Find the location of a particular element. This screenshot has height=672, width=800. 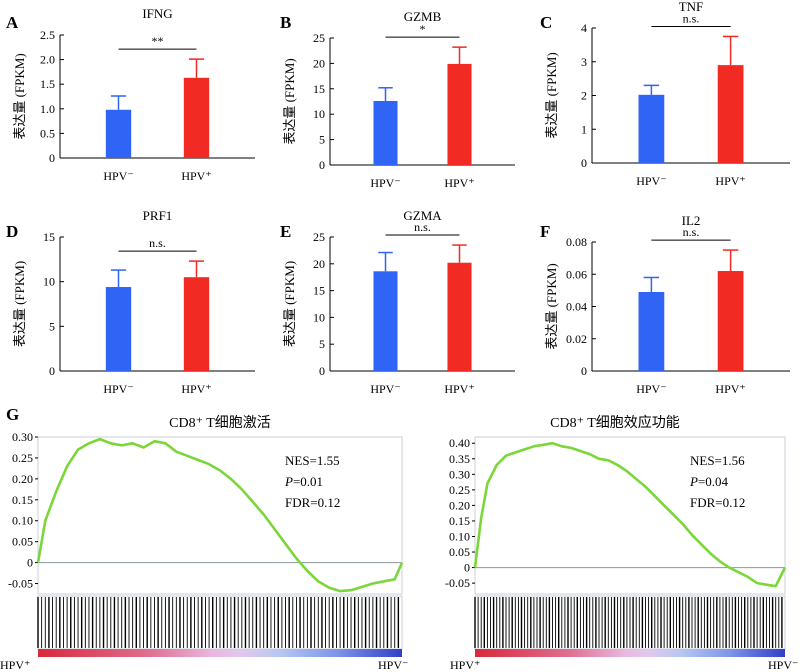

y-tick-label: 0.06 is located at coordinates (576, 274).